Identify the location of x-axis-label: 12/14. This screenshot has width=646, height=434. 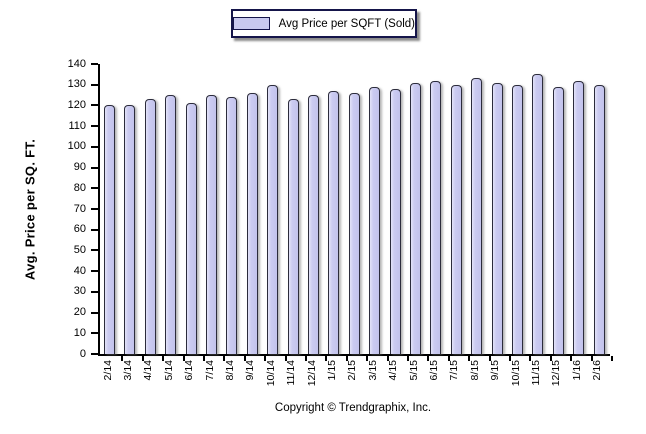
(311, 373).